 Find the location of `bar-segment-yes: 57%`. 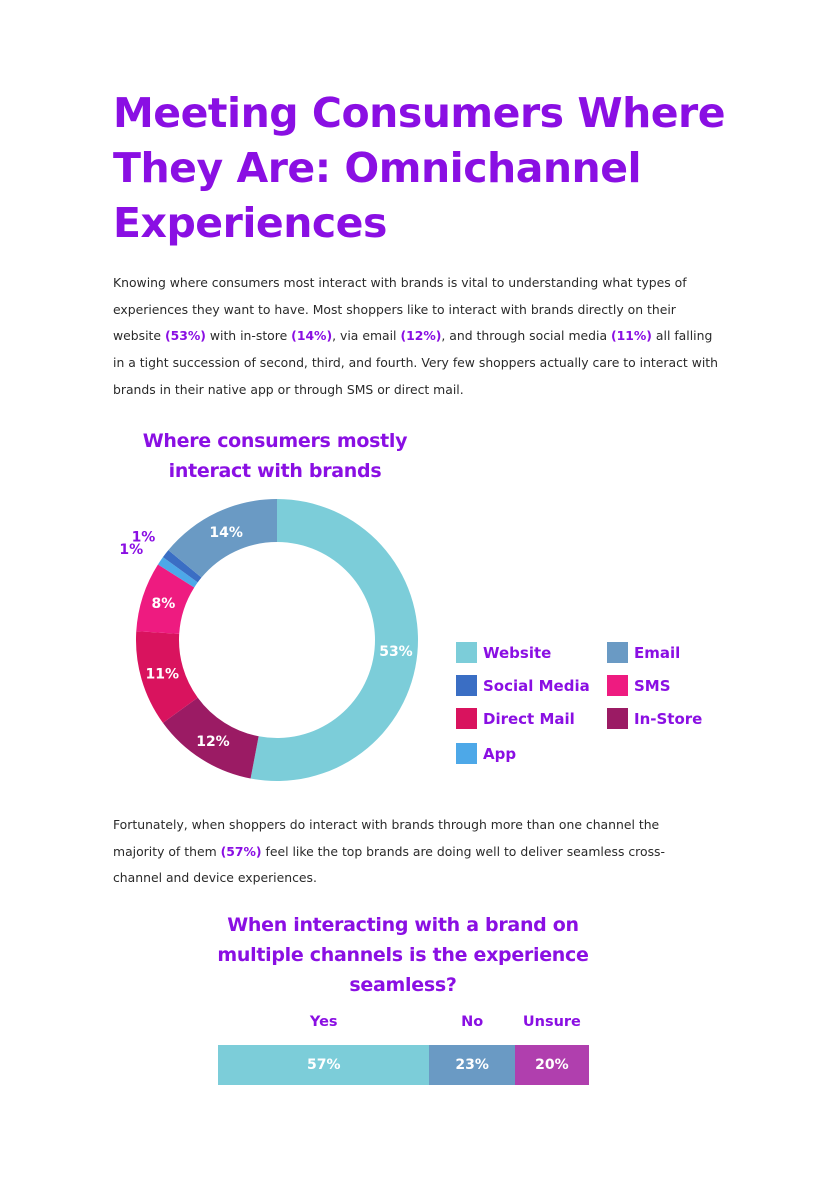

bar-segment-yes: 57% is located at coordinates (324, 1065).